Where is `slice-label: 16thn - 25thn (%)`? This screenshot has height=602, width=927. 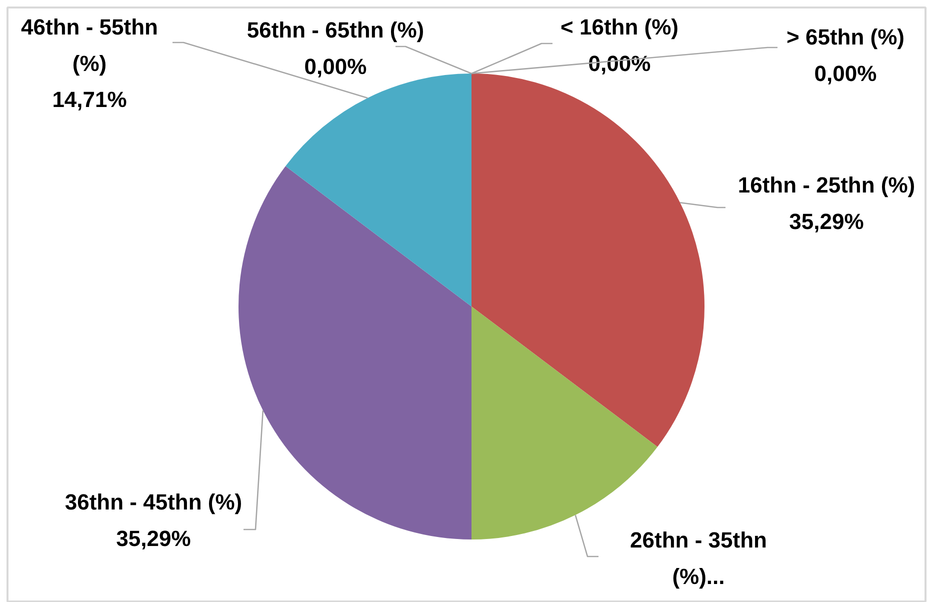
slice-label: 16thn - 25thn (%) is located at coordinates (827, 185).